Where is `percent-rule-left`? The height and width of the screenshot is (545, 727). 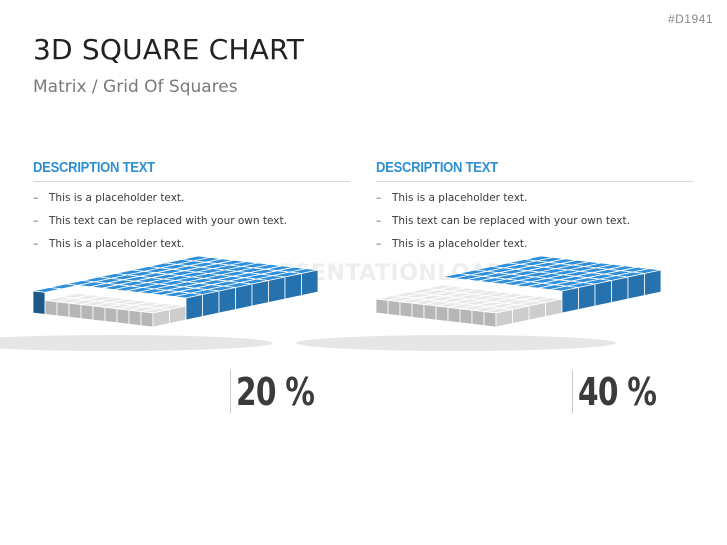 percent-rule-left is located at coordinates (230, 391).